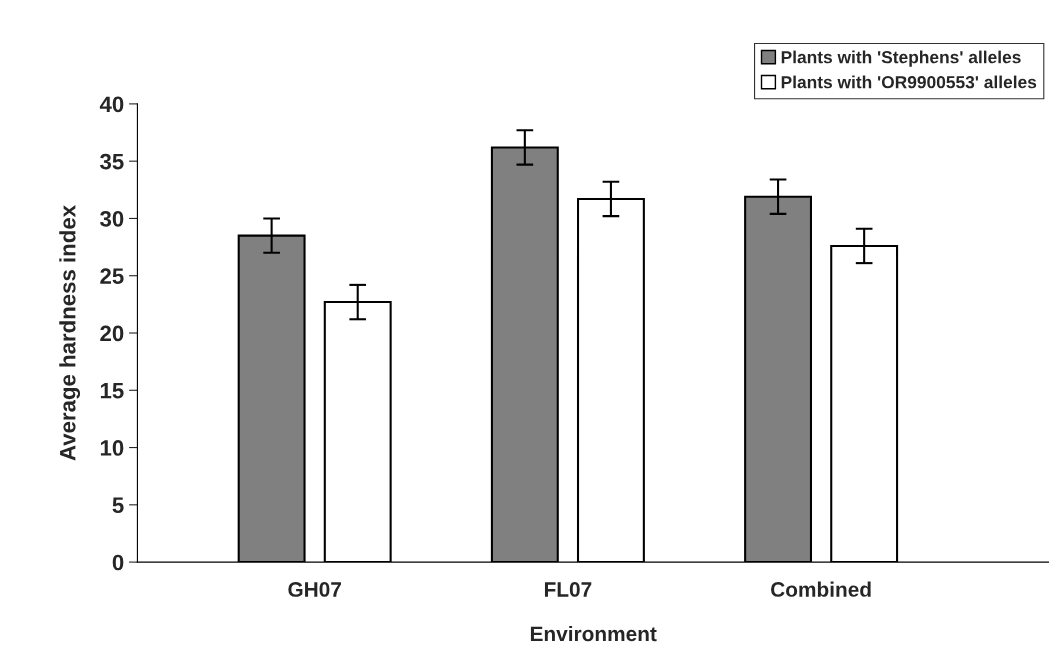 The height and width of the screenshot is (666, 1049). What do you see at coordinates (112, 276) in the screenshot?
I see `y-tick-label: 25` at bounding box center [112, 276].